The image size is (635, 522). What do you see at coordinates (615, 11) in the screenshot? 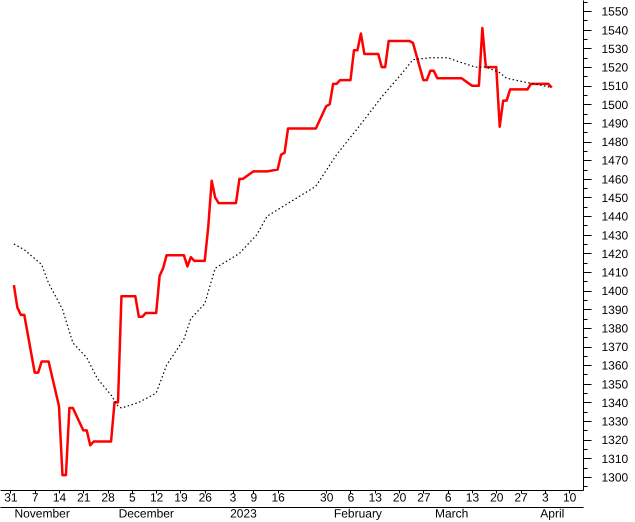
I see `y-tick-label: 1550` at bounding box center [615, 11].